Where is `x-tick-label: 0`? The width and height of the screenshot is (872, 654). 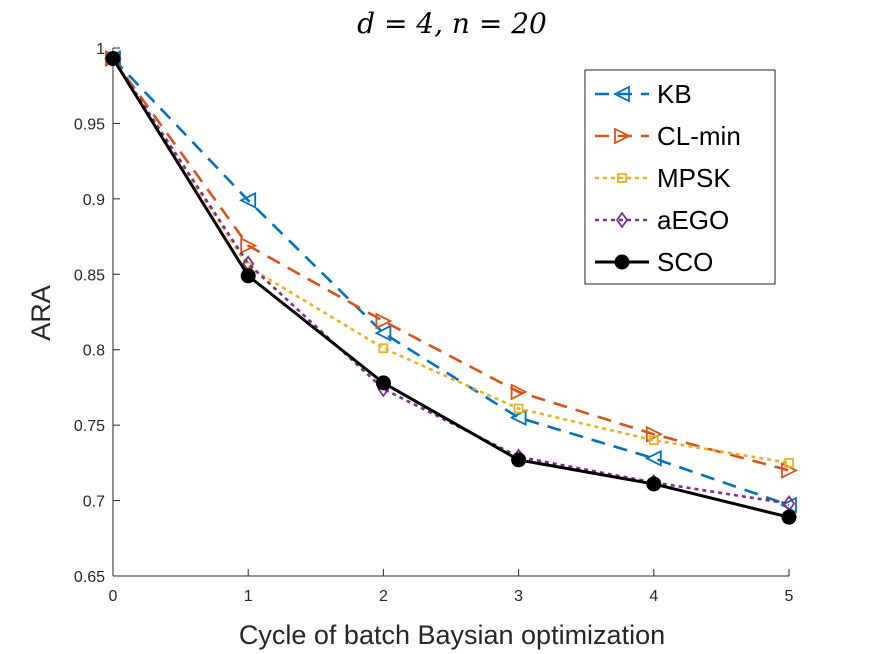 x-tick-label: 0 is located at coordinates (113, 596).